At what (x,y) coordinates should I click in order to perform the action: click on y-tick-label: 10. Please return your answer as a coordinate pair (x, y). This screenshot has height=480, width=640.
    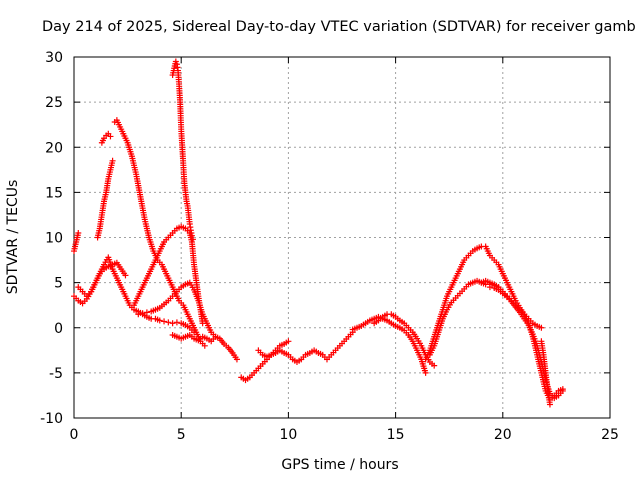
    Looking at the image, I should click on (54, 239).